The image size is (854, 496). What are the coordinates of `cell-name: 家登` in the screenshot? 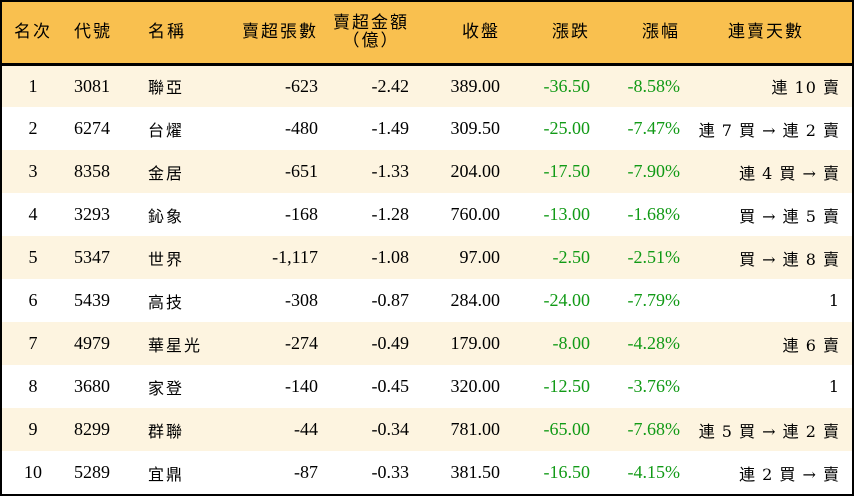 It's located at (166, 388).